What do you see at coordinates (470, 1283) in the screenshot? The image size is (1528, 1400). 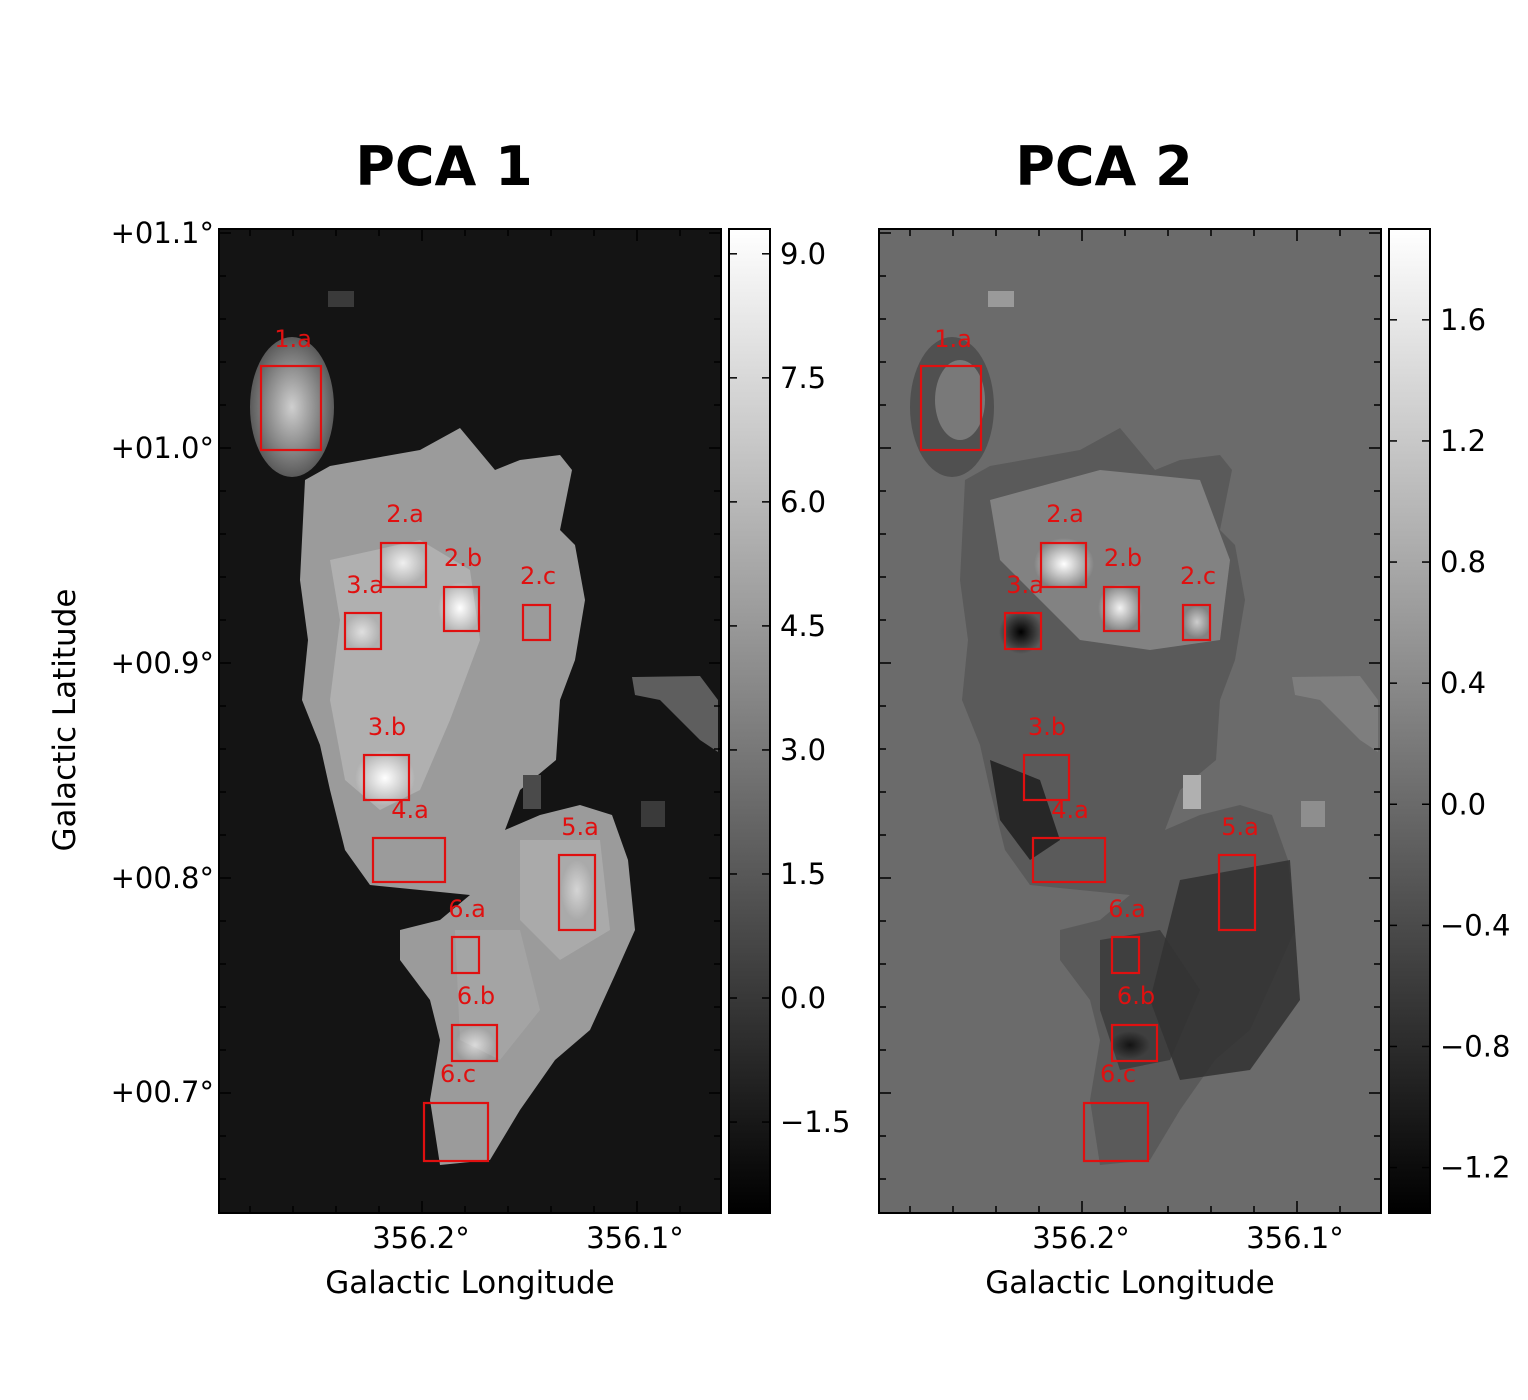 I see `pca1-x-axis-label: Galactic Longitude` at bounding box center [470, 1283].